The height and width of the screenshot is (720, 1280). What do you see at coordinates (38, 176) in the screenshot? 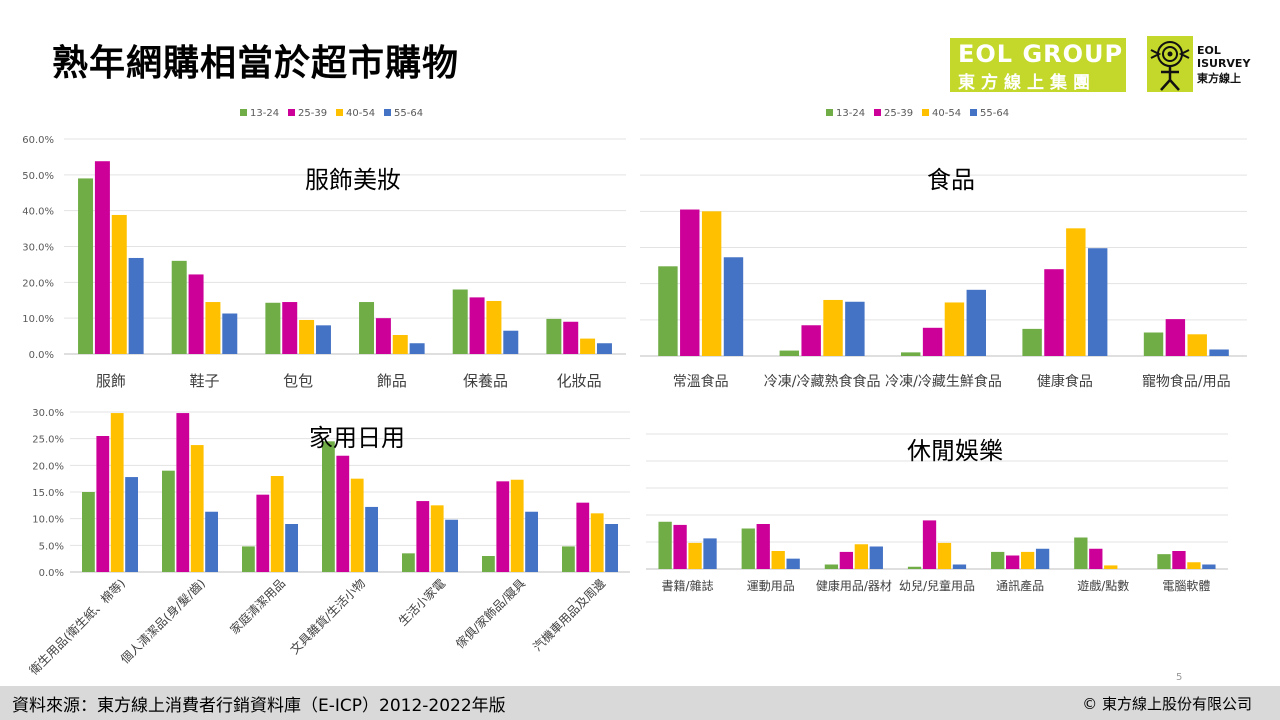
I see `y-tick-label: 50.0%` at bounding box center [38, 176].